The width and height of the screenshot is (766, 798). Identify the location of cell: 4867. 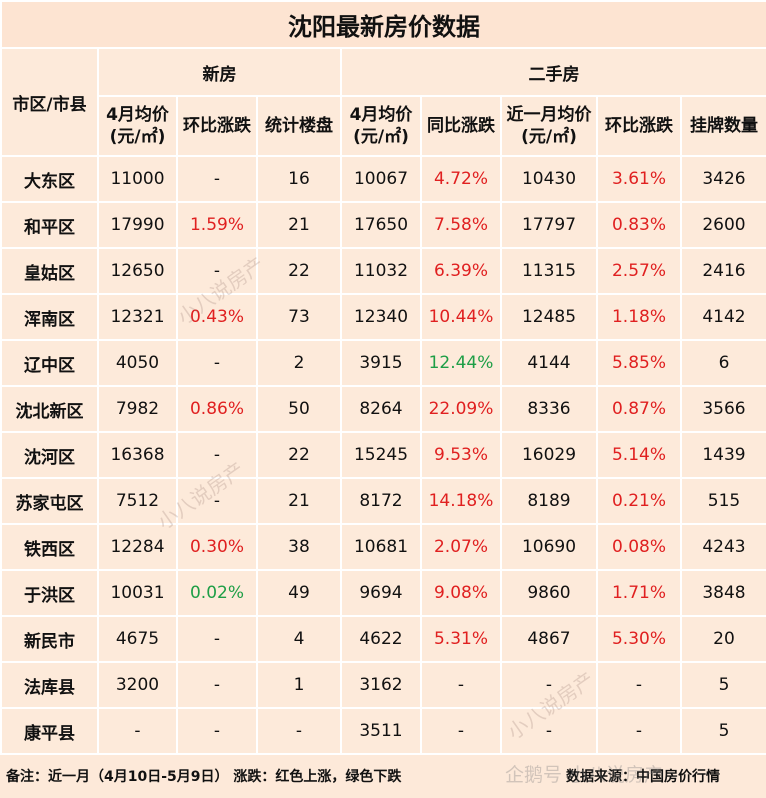
(549, 639).